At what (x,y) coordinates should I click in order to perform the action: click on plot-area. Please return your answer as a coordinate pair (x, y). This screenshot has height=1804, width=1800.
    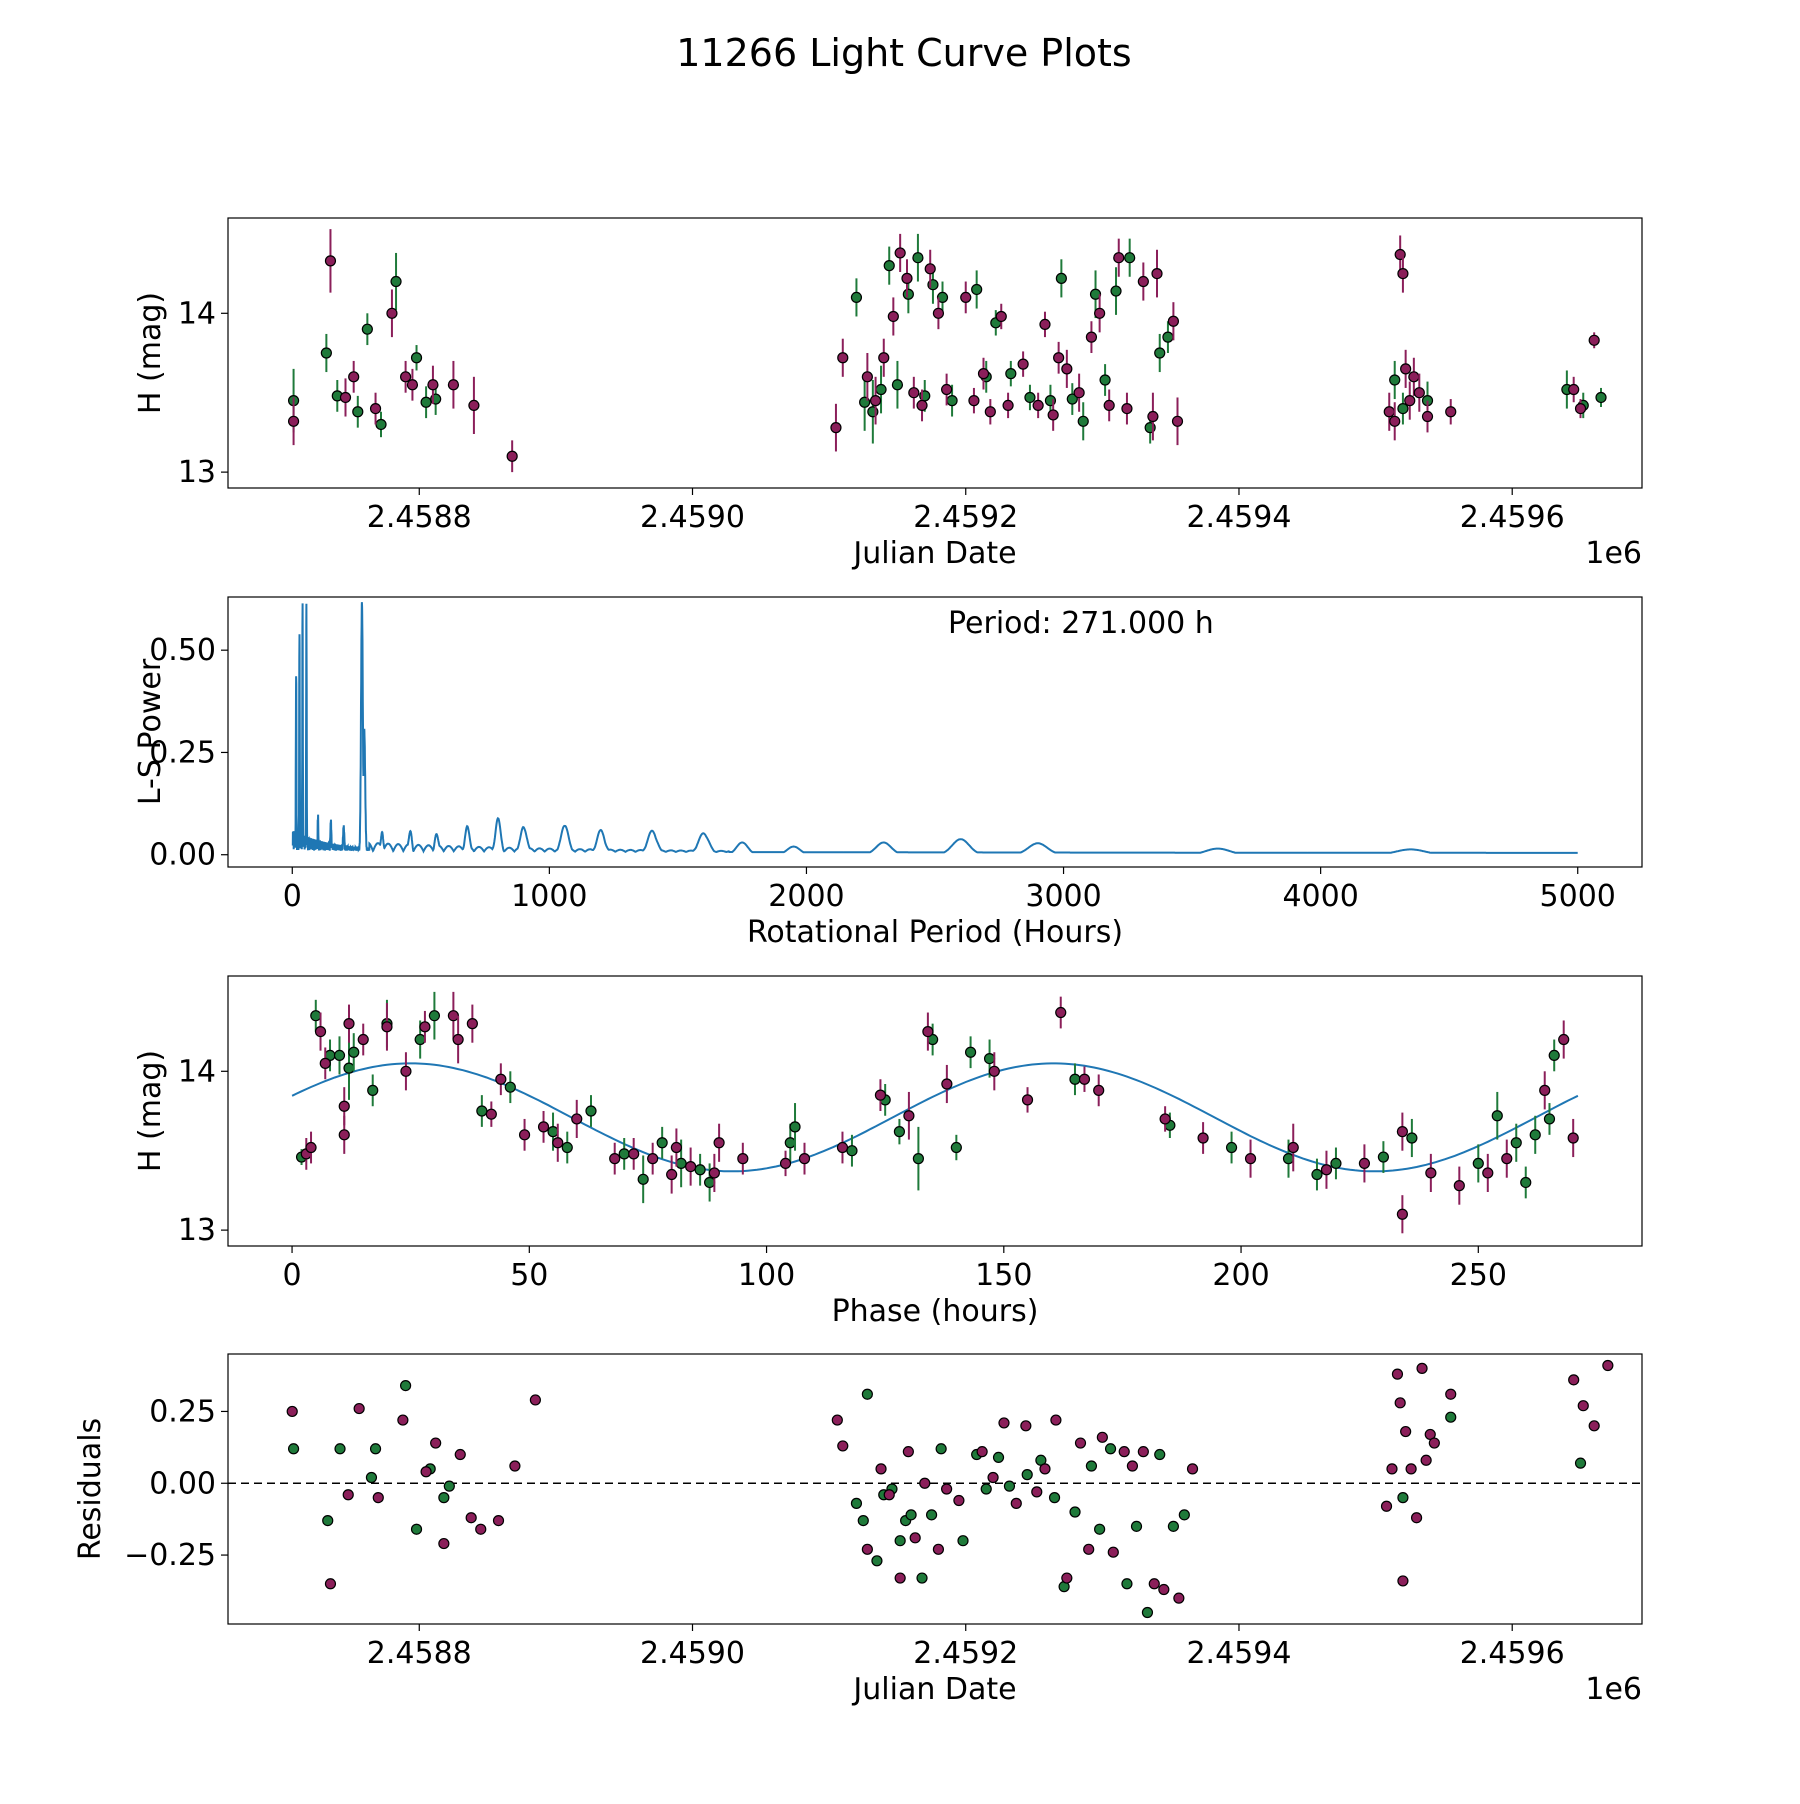
    Looking at the image, I should click on (935, 1112).